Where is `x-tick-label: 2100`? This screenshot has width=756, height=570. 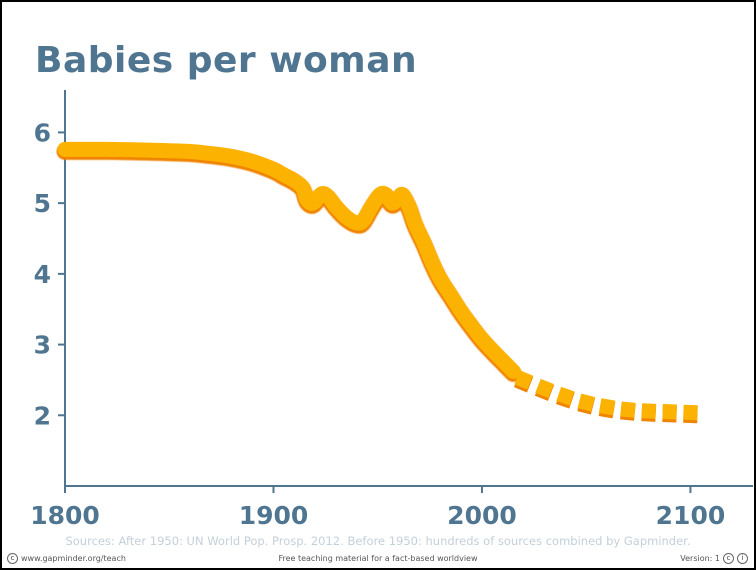 x-tick-label: 2100 is located at coordinates (691, 515).